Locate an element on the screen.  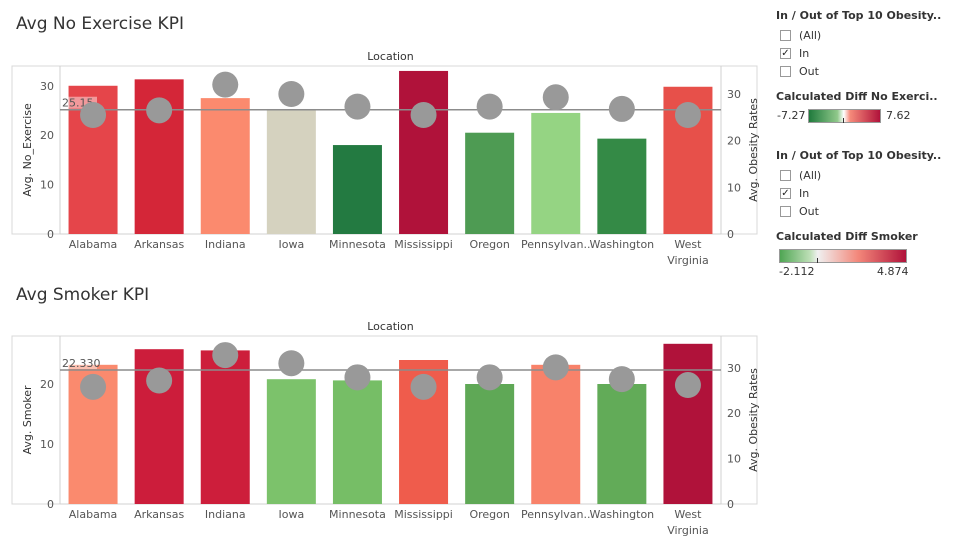
chart1-xtick-1: Arkansas is located at coordinates (159, 244).